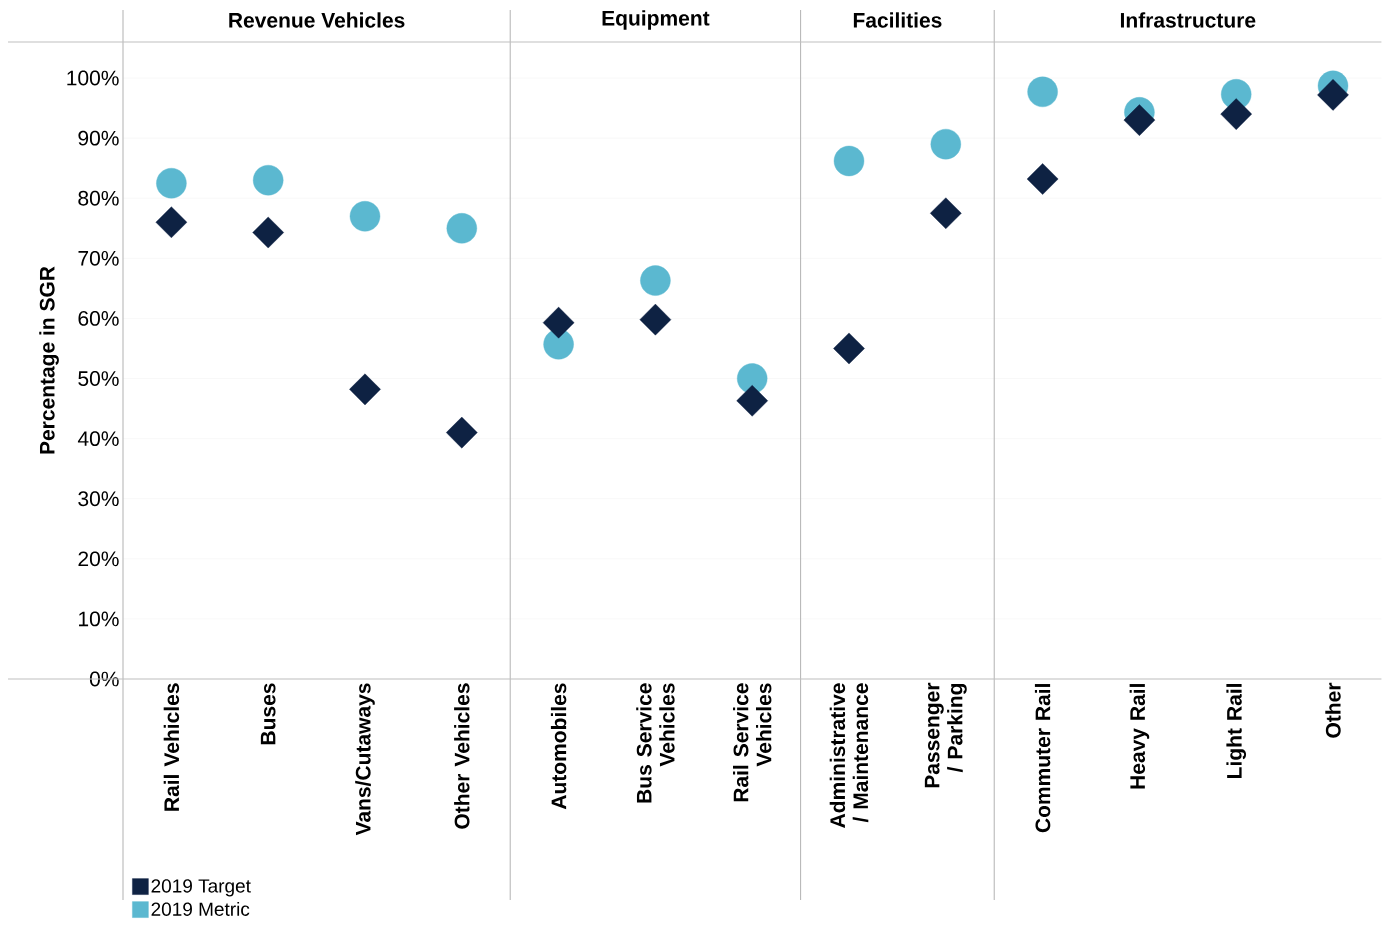  I want to click on x-tick-label: Automobiles, so click(558, 746).